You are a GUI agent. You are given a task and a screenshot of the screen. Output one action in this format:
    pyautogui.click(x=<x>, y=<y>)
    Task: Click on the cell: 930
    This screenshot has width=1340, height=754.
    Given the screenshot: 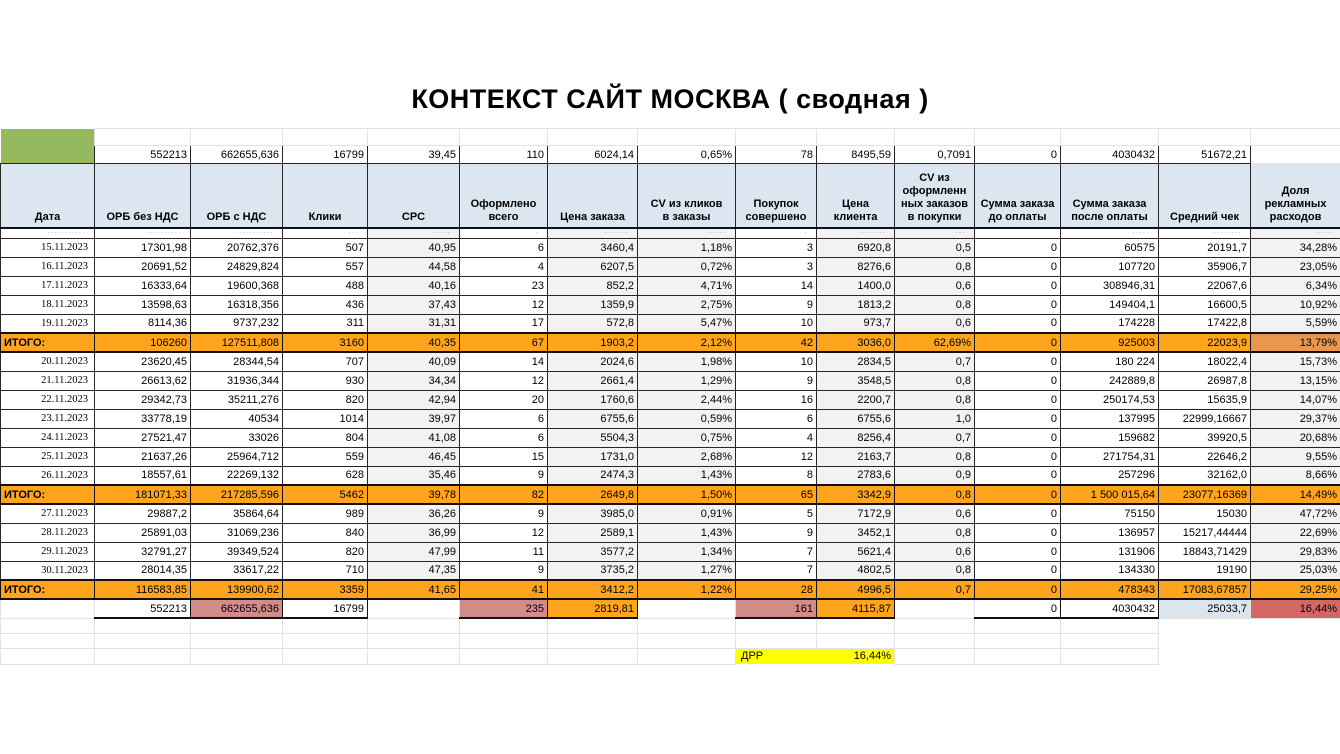 What is the action you would take?
    pyautogui.click(x=325, y=380)
    